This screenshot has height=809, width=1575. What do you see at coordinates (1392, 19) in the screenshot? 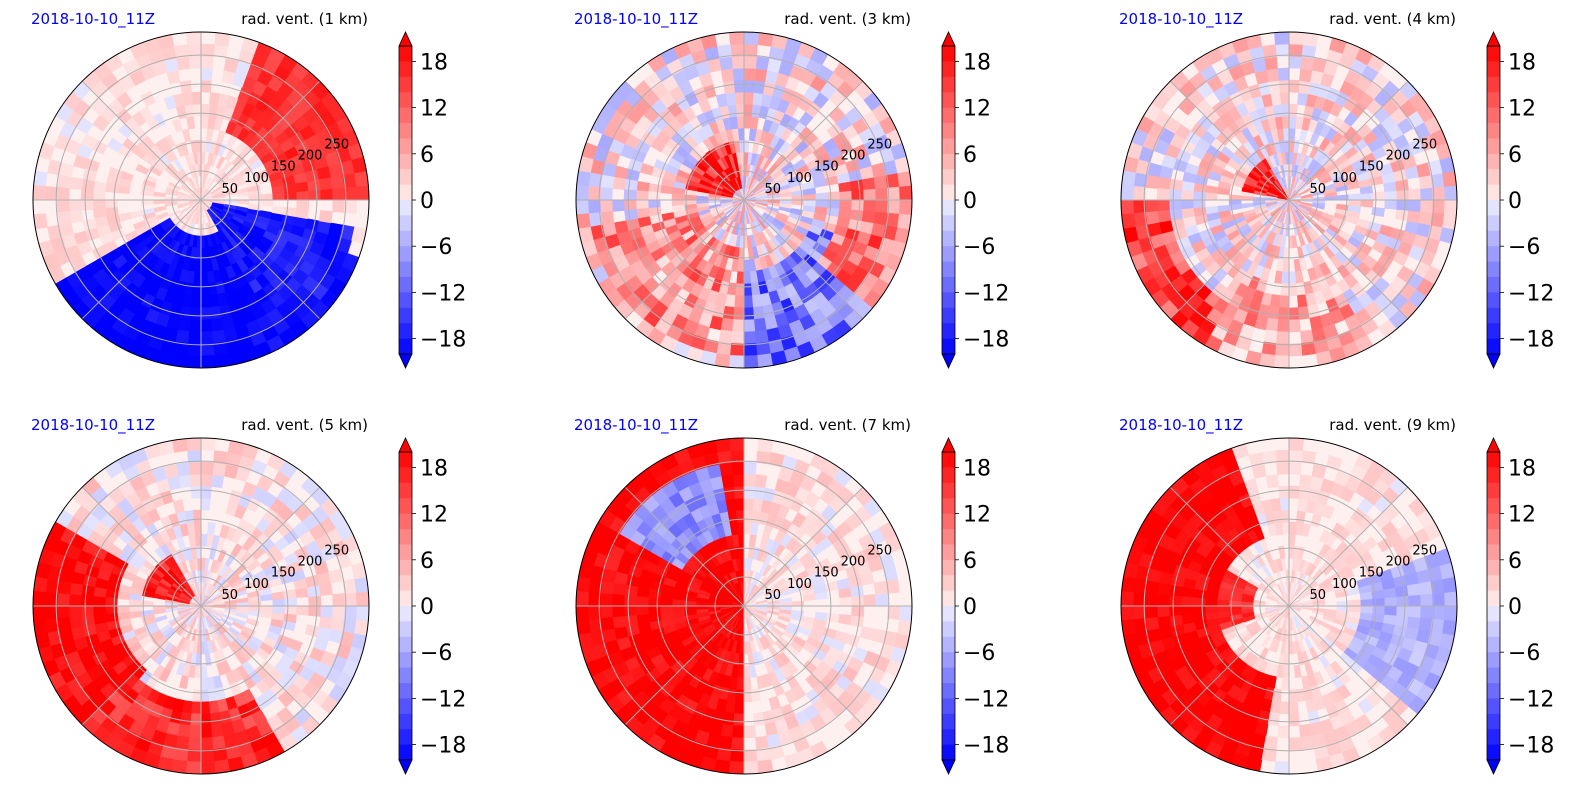
I see `panel-title: rad. vent. (4 km)` at bounding box center [1392, 19].